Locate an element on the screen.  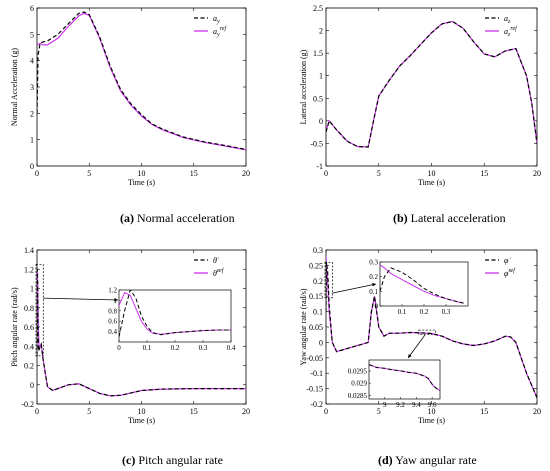
y-tick-label: 0.8 is located at coordinates (29, 308).